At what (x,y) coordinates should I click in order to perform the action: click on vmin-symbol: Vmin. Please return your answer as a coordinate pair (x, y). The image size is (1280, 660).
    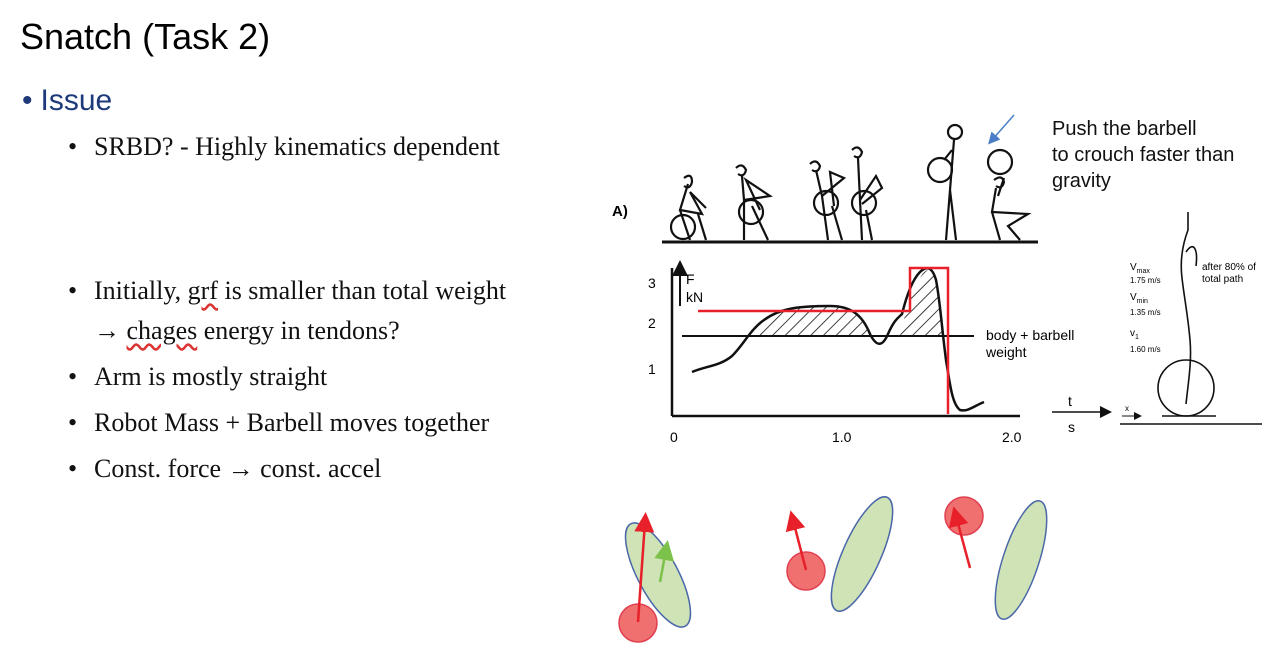
    Looking at the image, I should click on (1139, 298).